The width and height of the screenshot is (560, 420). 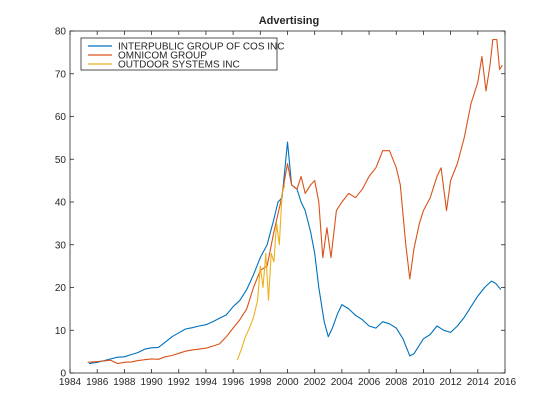 I want to click on legend-label-1: INTERPUBLIC GROUP OF COS INC, so click(x=201, y=47).